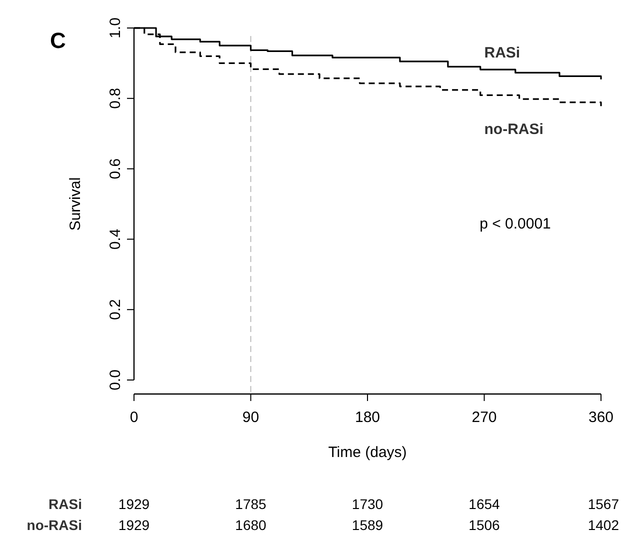 The width and height of the screenshot is (628, 549). What do you see at coordinates (115, 380) in the screenshot?
I see `y-tick-label: 0.0` at bounding box center [115, 380].